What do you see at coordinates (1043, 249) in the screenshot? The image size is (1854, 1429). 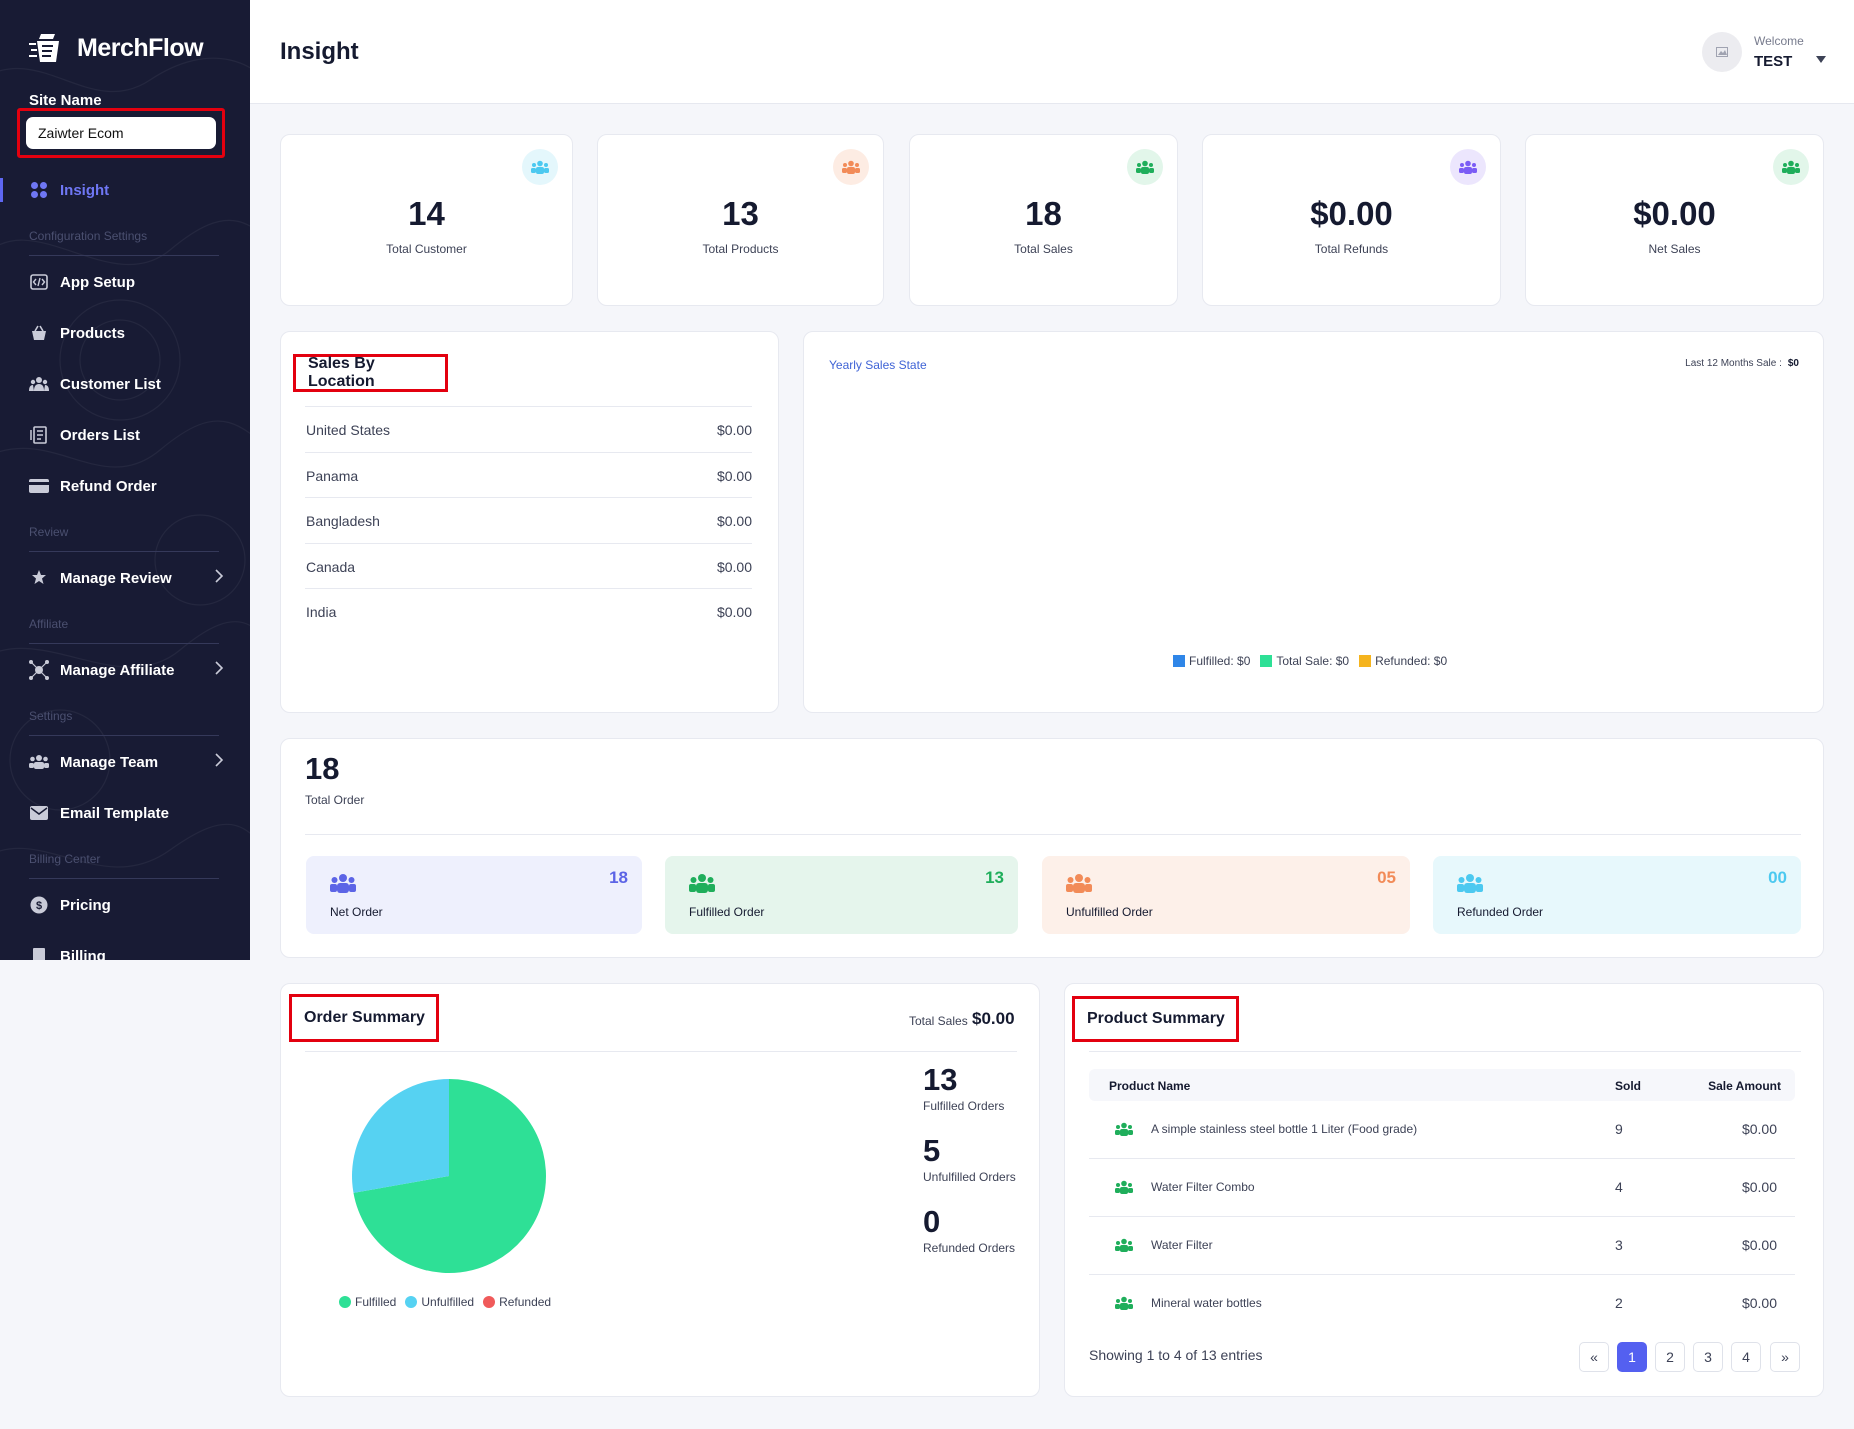 I see `stat-label: Total Sales` at bounding box center [1043, 249].